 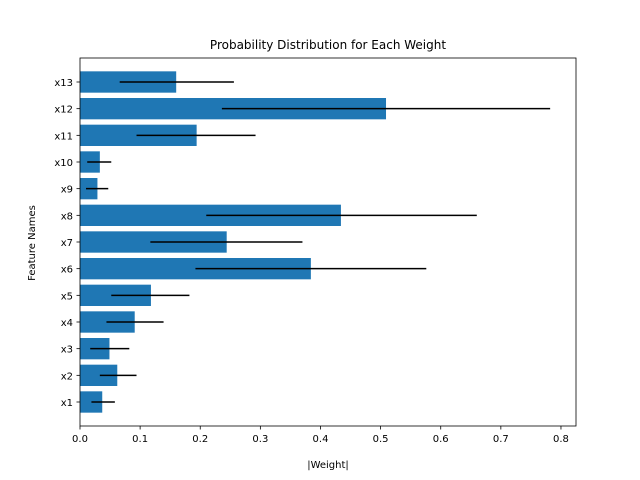 What do you see at coordinates (63, 110) in the screenshot?
I see `y-tick-label: x12` at bounding box center [63, 110].